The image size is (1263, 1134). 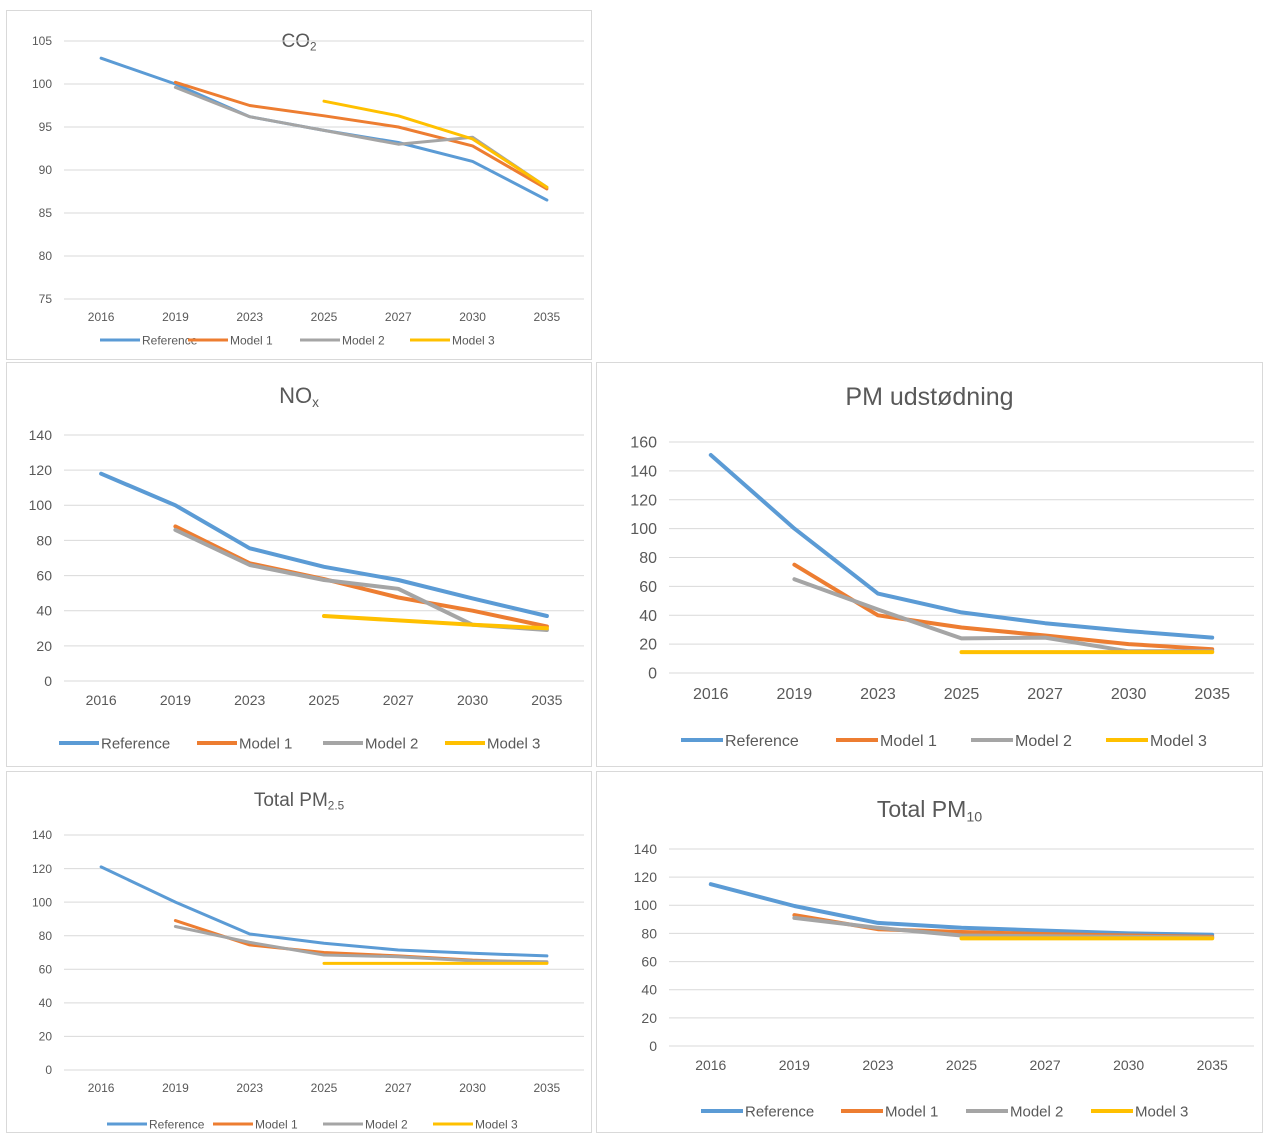 I want to click on y-tick-label: 160, so click(x=643, y=443).